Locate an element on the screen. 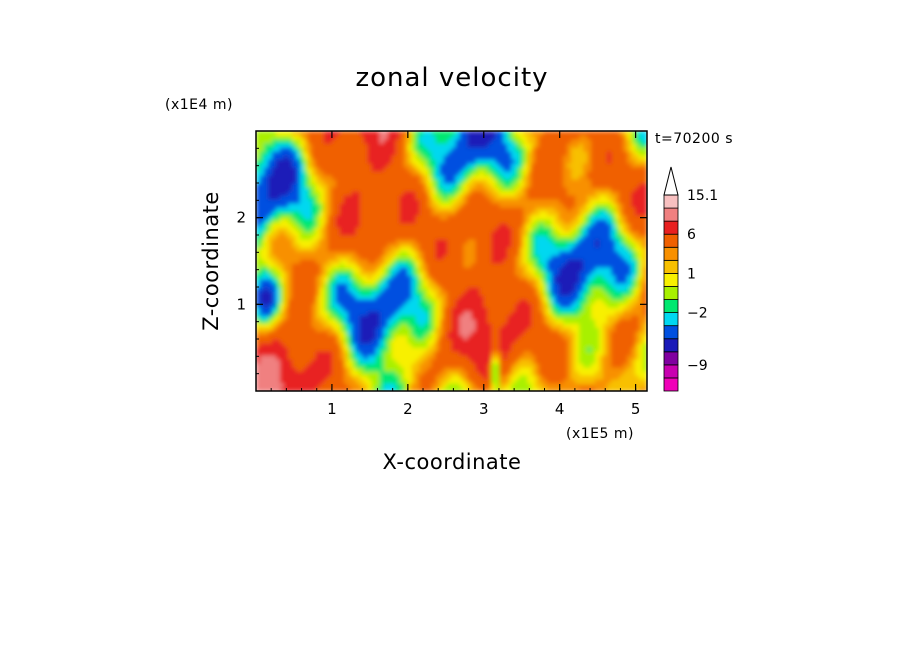  x-axis-label: X-coordinate is located at coordinates (452, 462).